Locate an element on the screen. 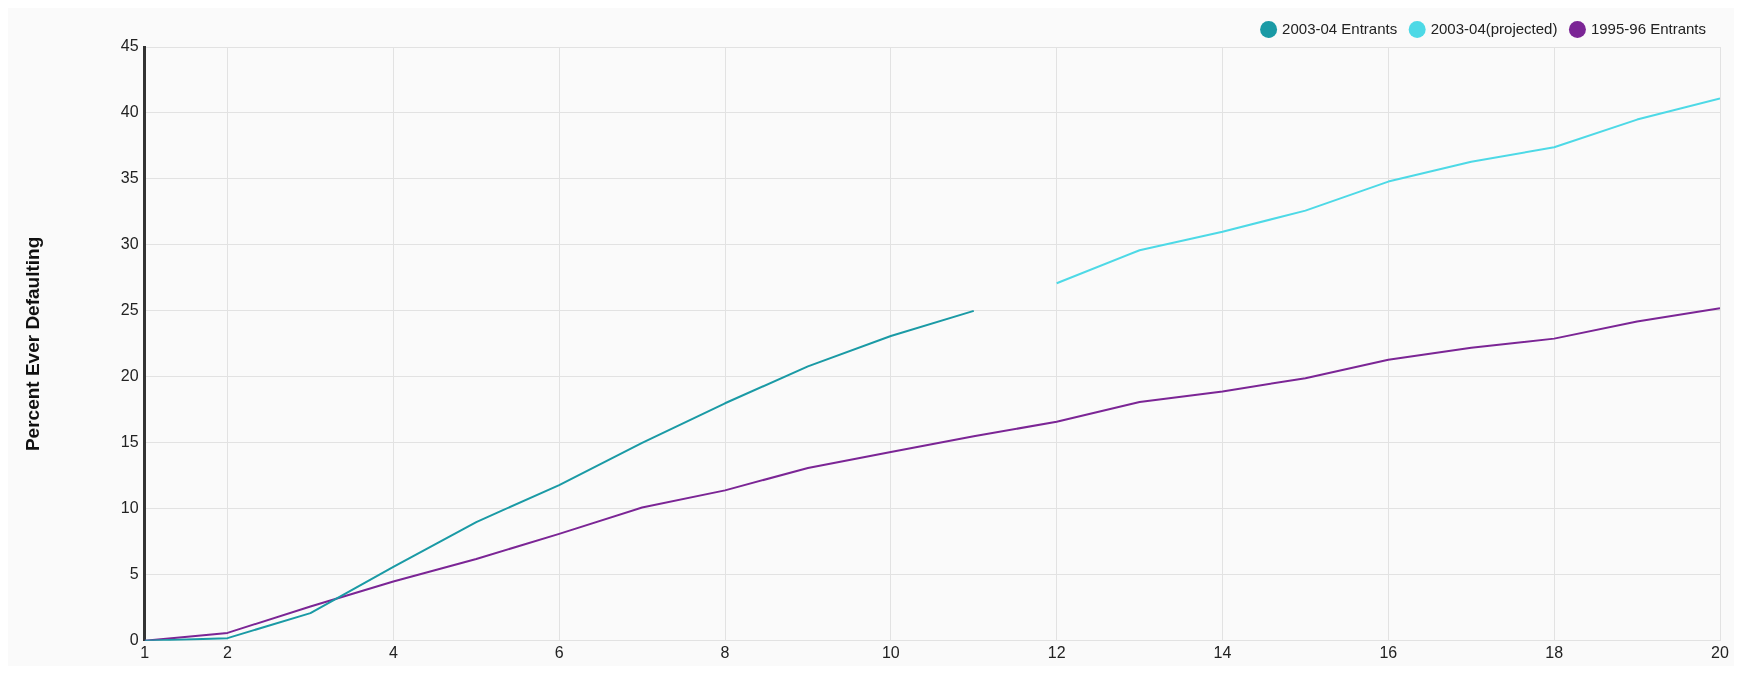 This screenshot has height=674, width=1742. y-tick-label: 40 is located at coordinates (129, 112).